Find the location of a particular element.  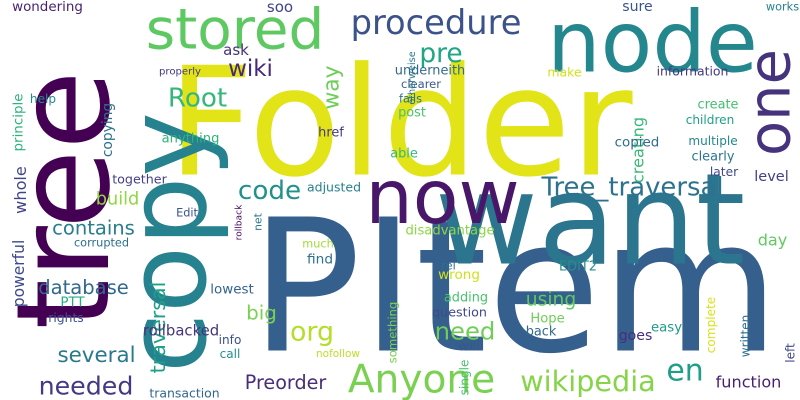

word-easy: easy is located at coordinates (666, 328).